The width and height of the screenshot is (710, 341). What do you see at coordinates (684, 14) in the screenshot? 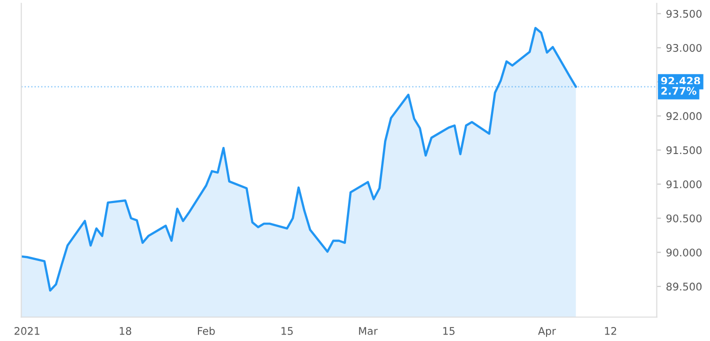
I see `y-tick-label: 93.500` at bounding box center [684, 14].